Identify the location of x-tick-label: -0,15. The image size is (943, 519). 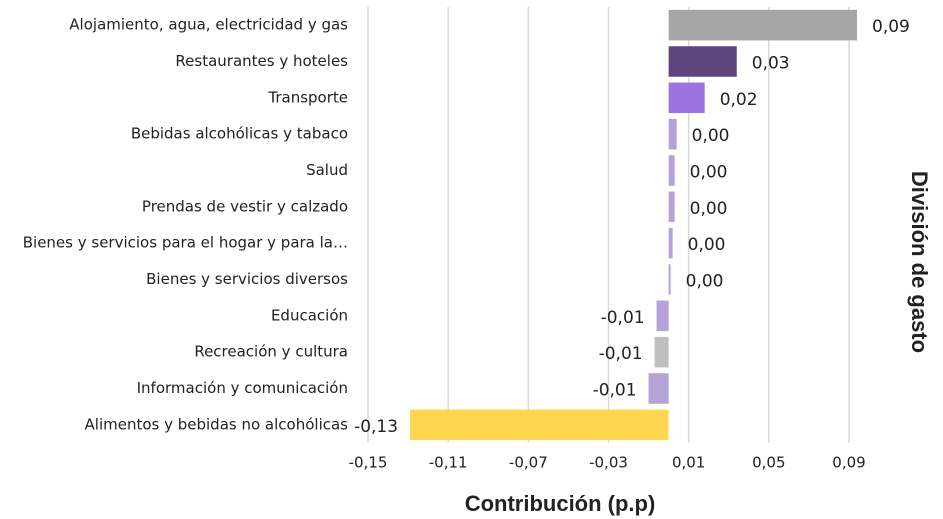
(368, 463).